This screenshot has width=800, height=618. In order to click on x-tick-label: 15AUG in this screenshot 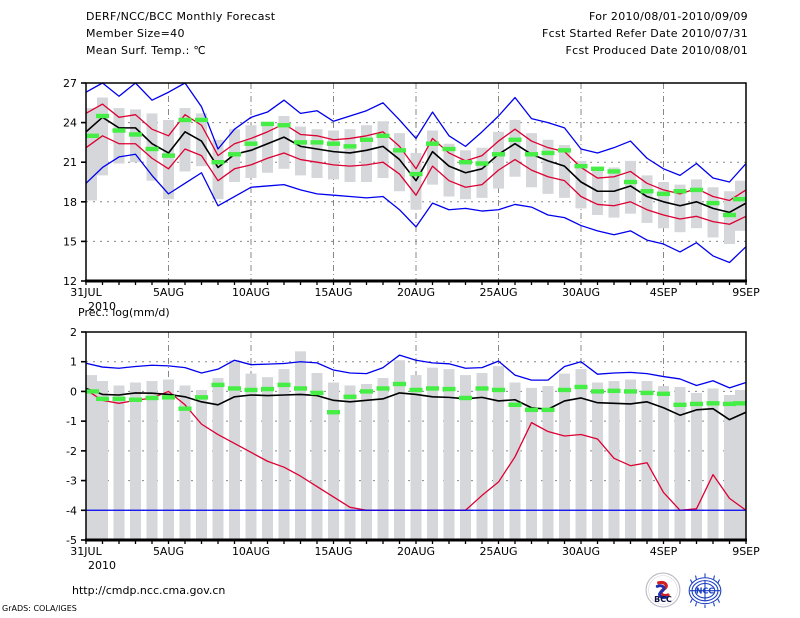, I will do `click(333, 292)`.